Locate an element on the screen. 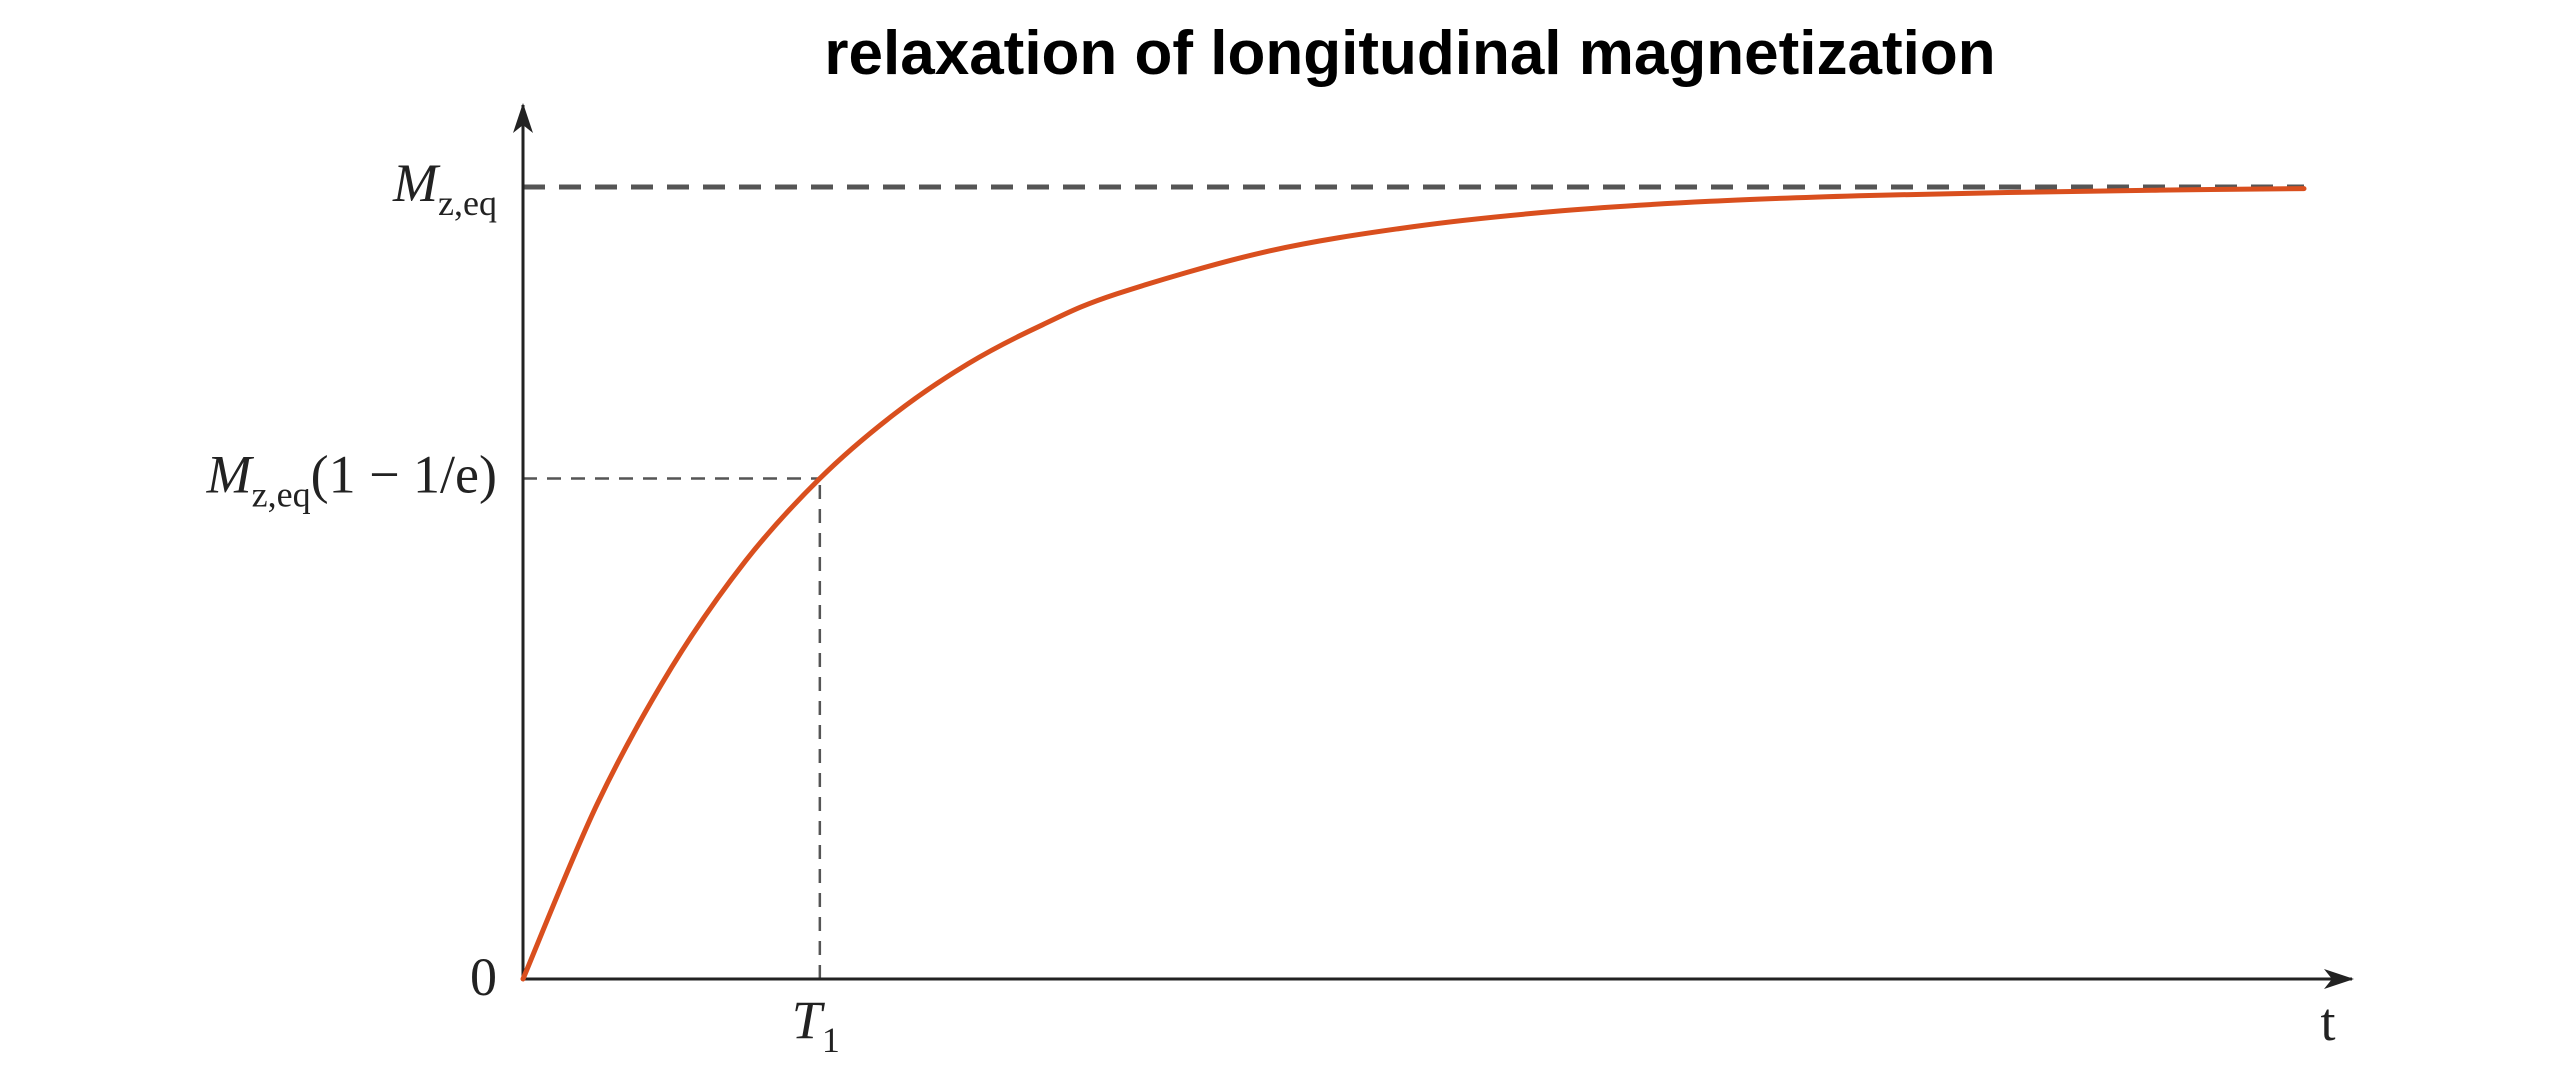  chart-title: relaxation of longitudinal magnetization is located at coordinates (1409, 53).